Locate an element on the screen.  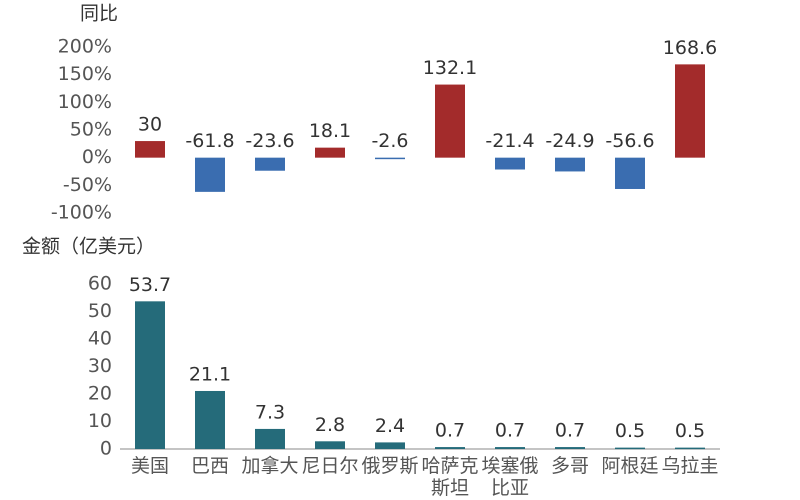
data-label: -21.4 is located at coordinates (509, 141).